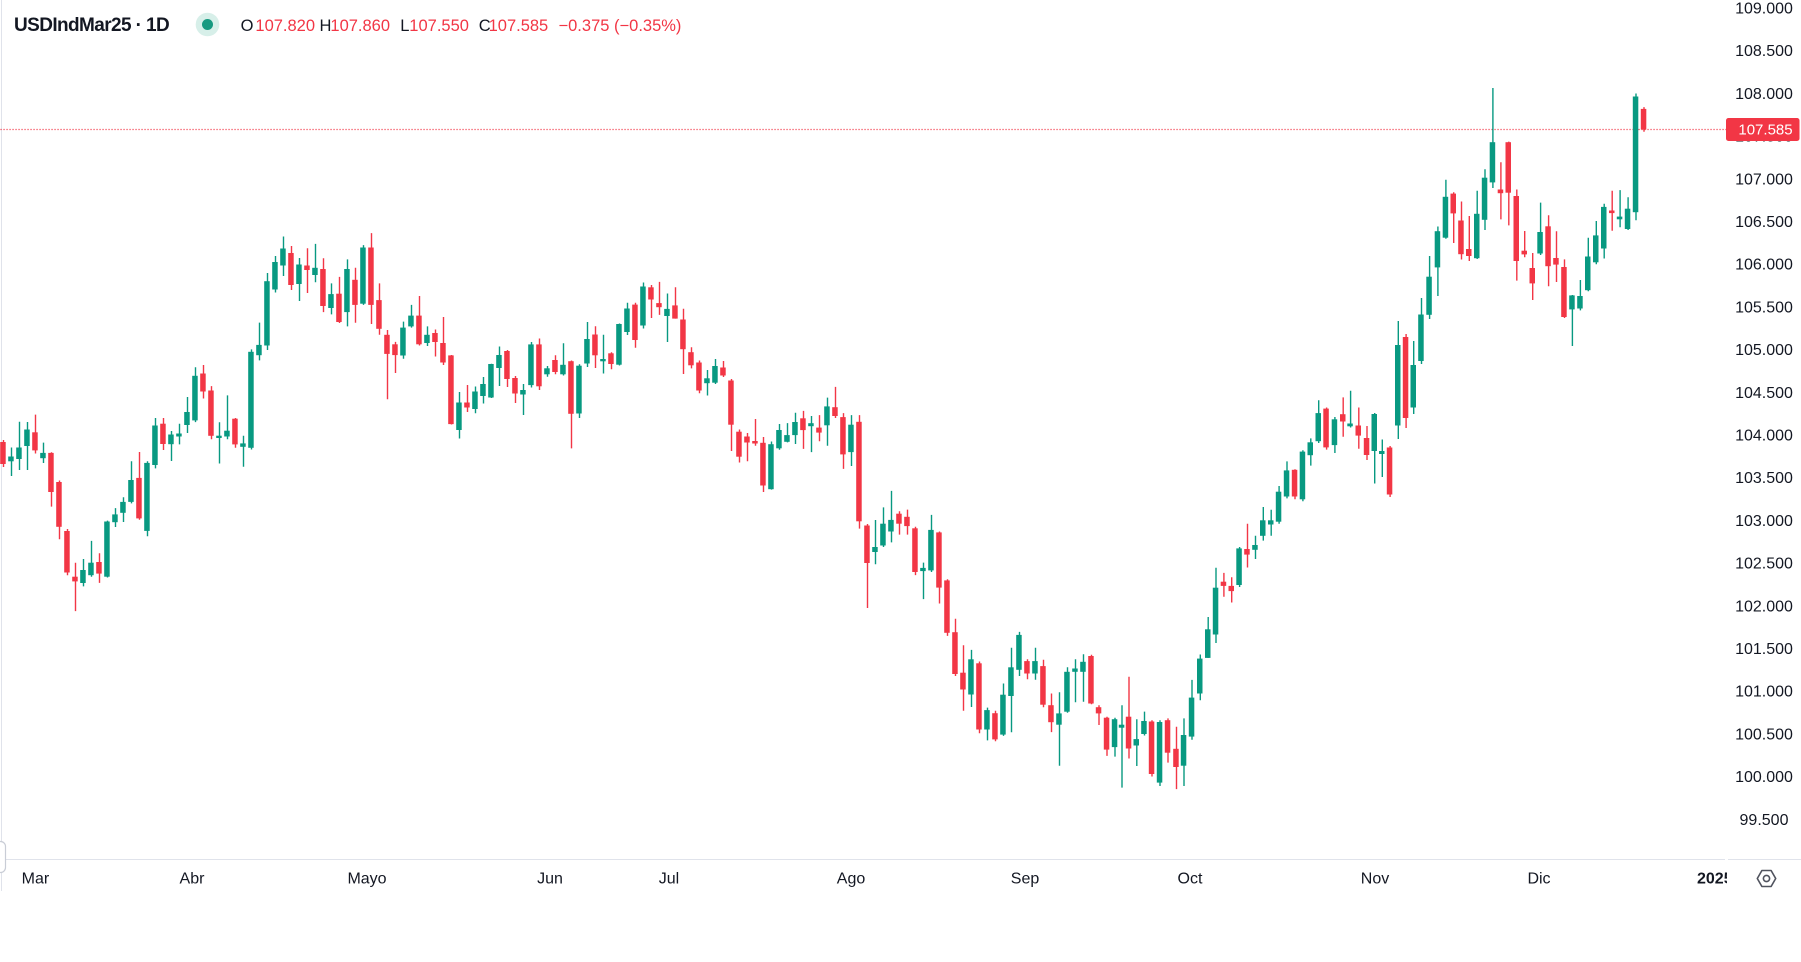 The image size is (1801, 962). I want to click on svg-text: Abr, so click(193, 879).